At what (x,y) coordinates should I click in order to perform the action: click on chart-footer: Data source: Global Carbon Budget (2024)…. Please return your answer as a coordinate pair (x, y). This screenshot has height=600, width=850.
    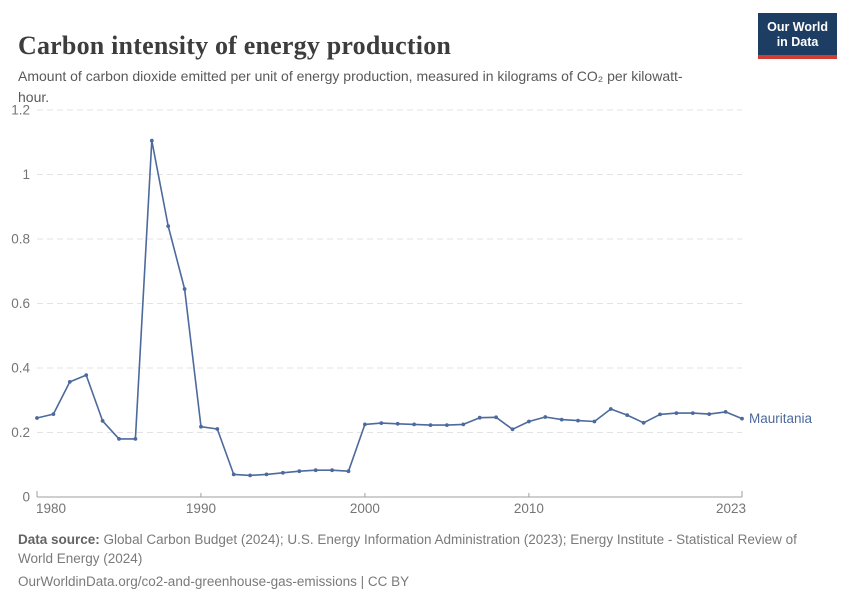
    Looking at the image, I should click on (418, 561).